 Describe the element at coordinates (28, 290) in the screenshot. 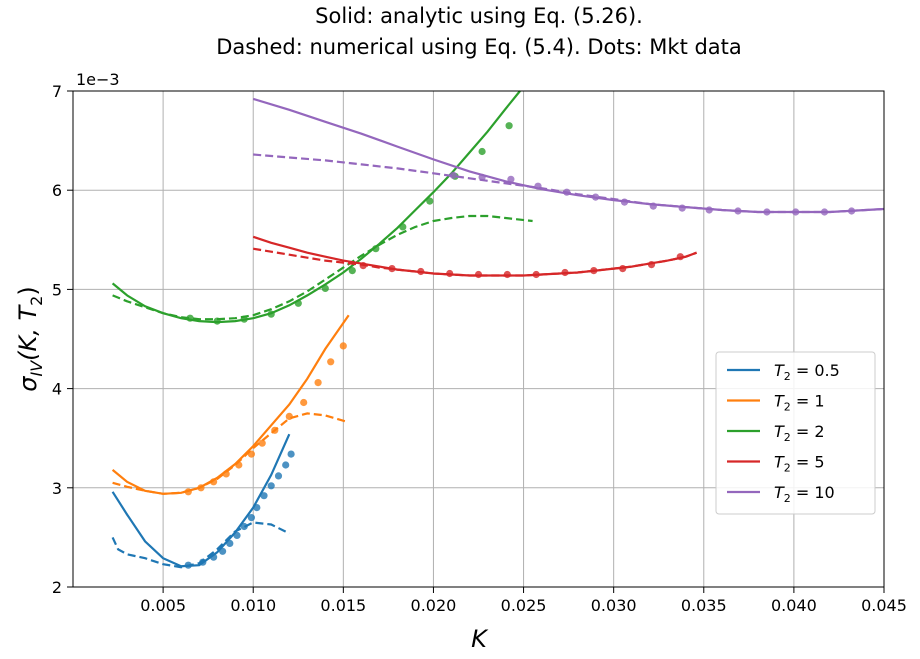

I see `y-axis-label-close: )` at that location.